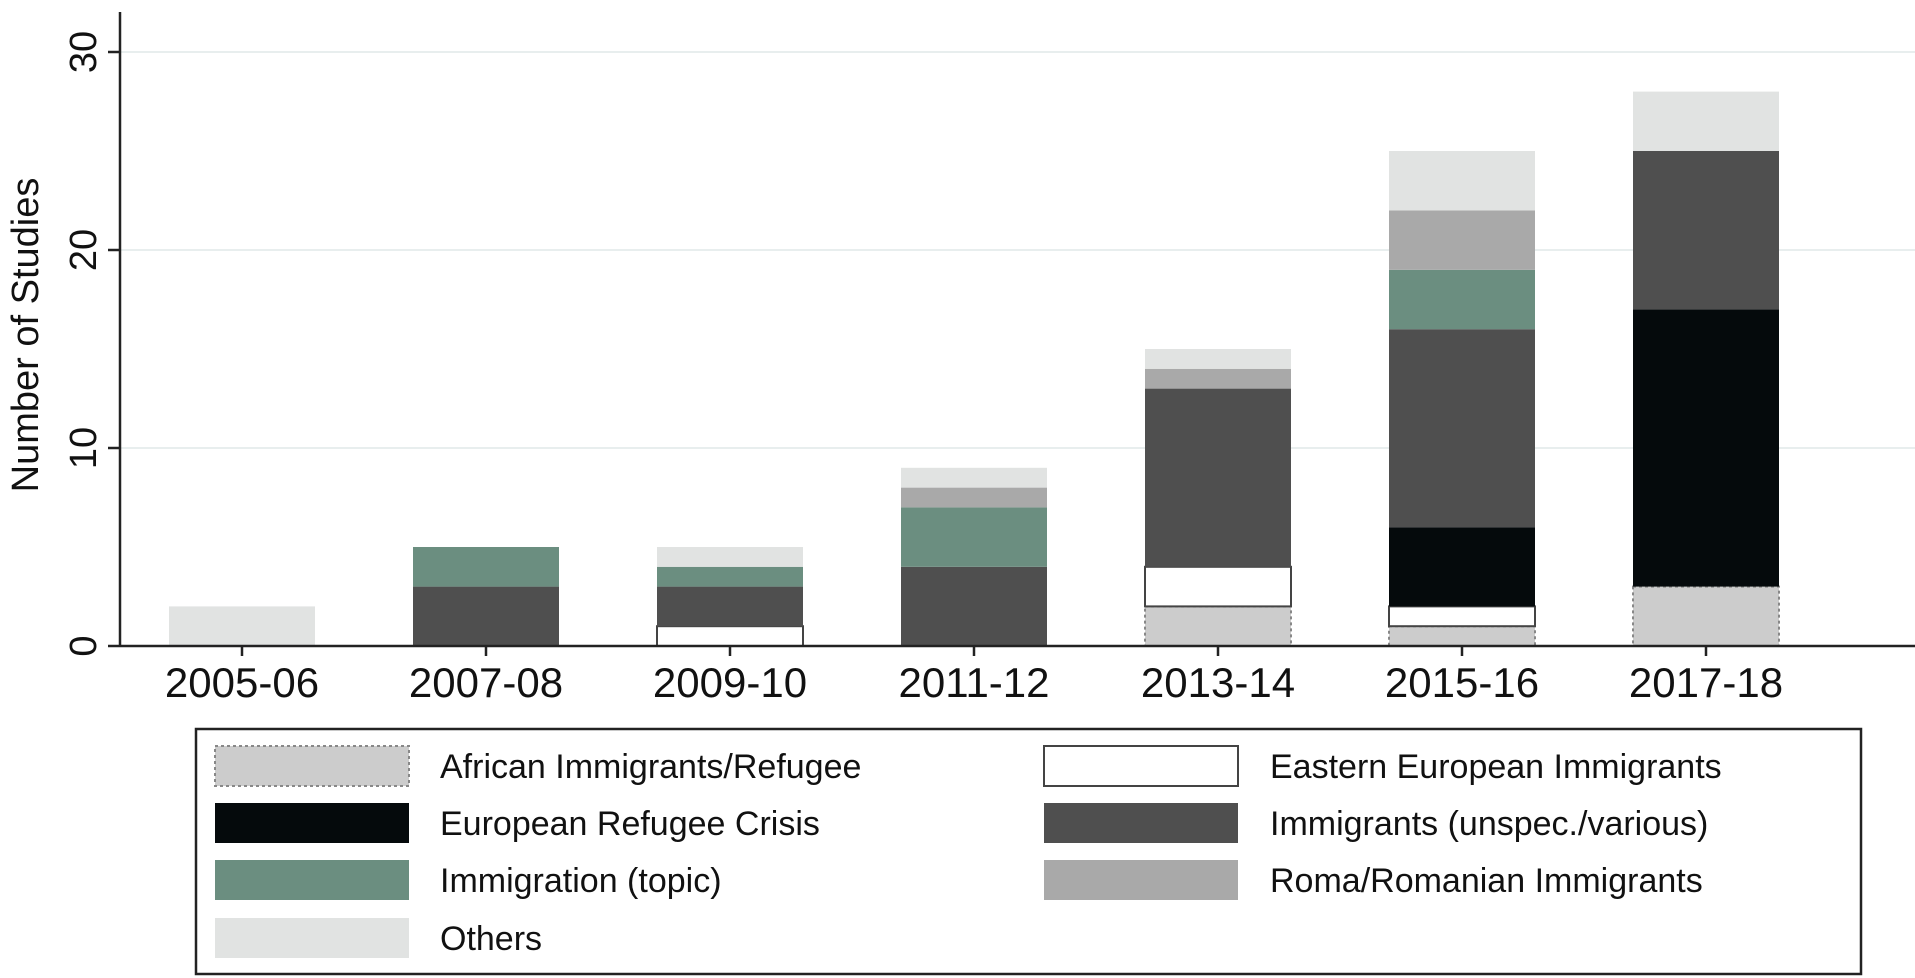 The width and height of the screenshot is (1915, 978). I want to click on legend-label: Immigration (topic), so click(581, 881).